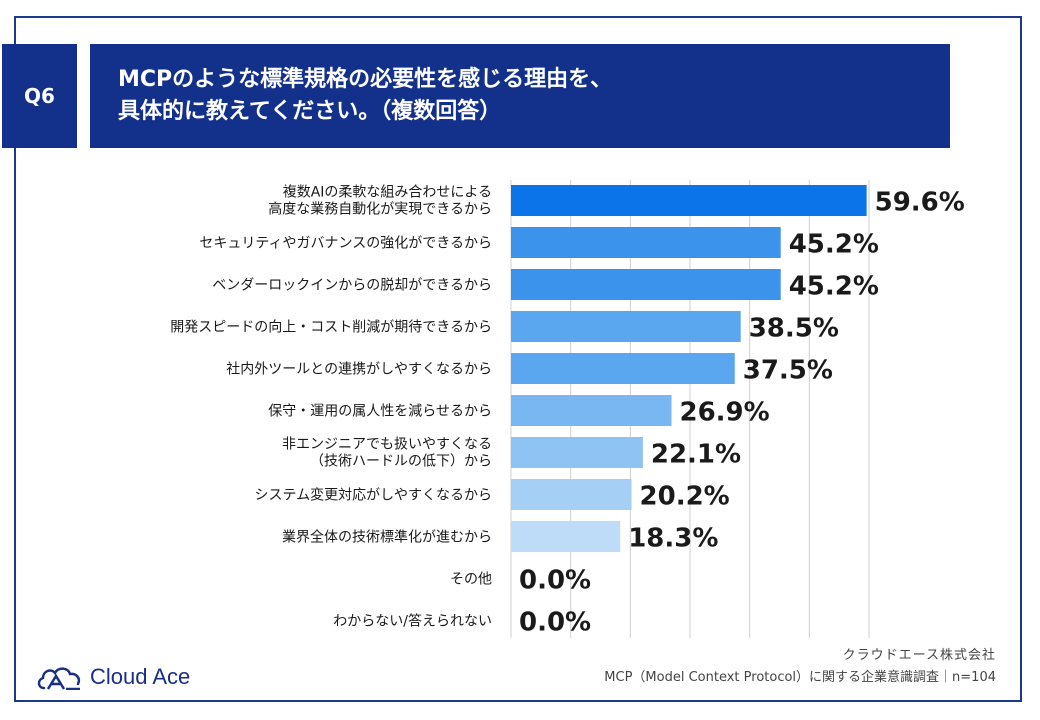 The image size is (1040, 720). Describe the element at coordinates (919, 655) in the screenshot. I see `footer-company: クラウドエース株式会社` at that location.